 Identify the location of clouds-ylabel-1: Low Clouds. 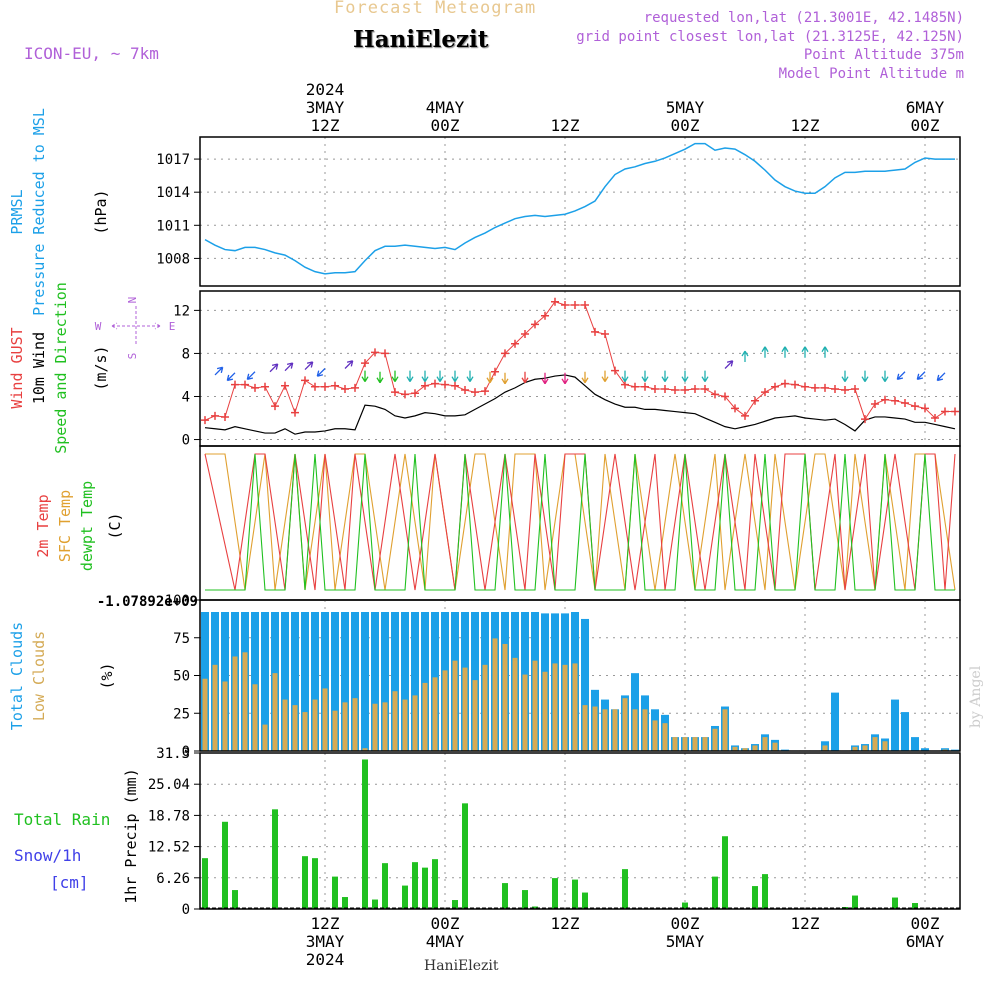
(39, 676).